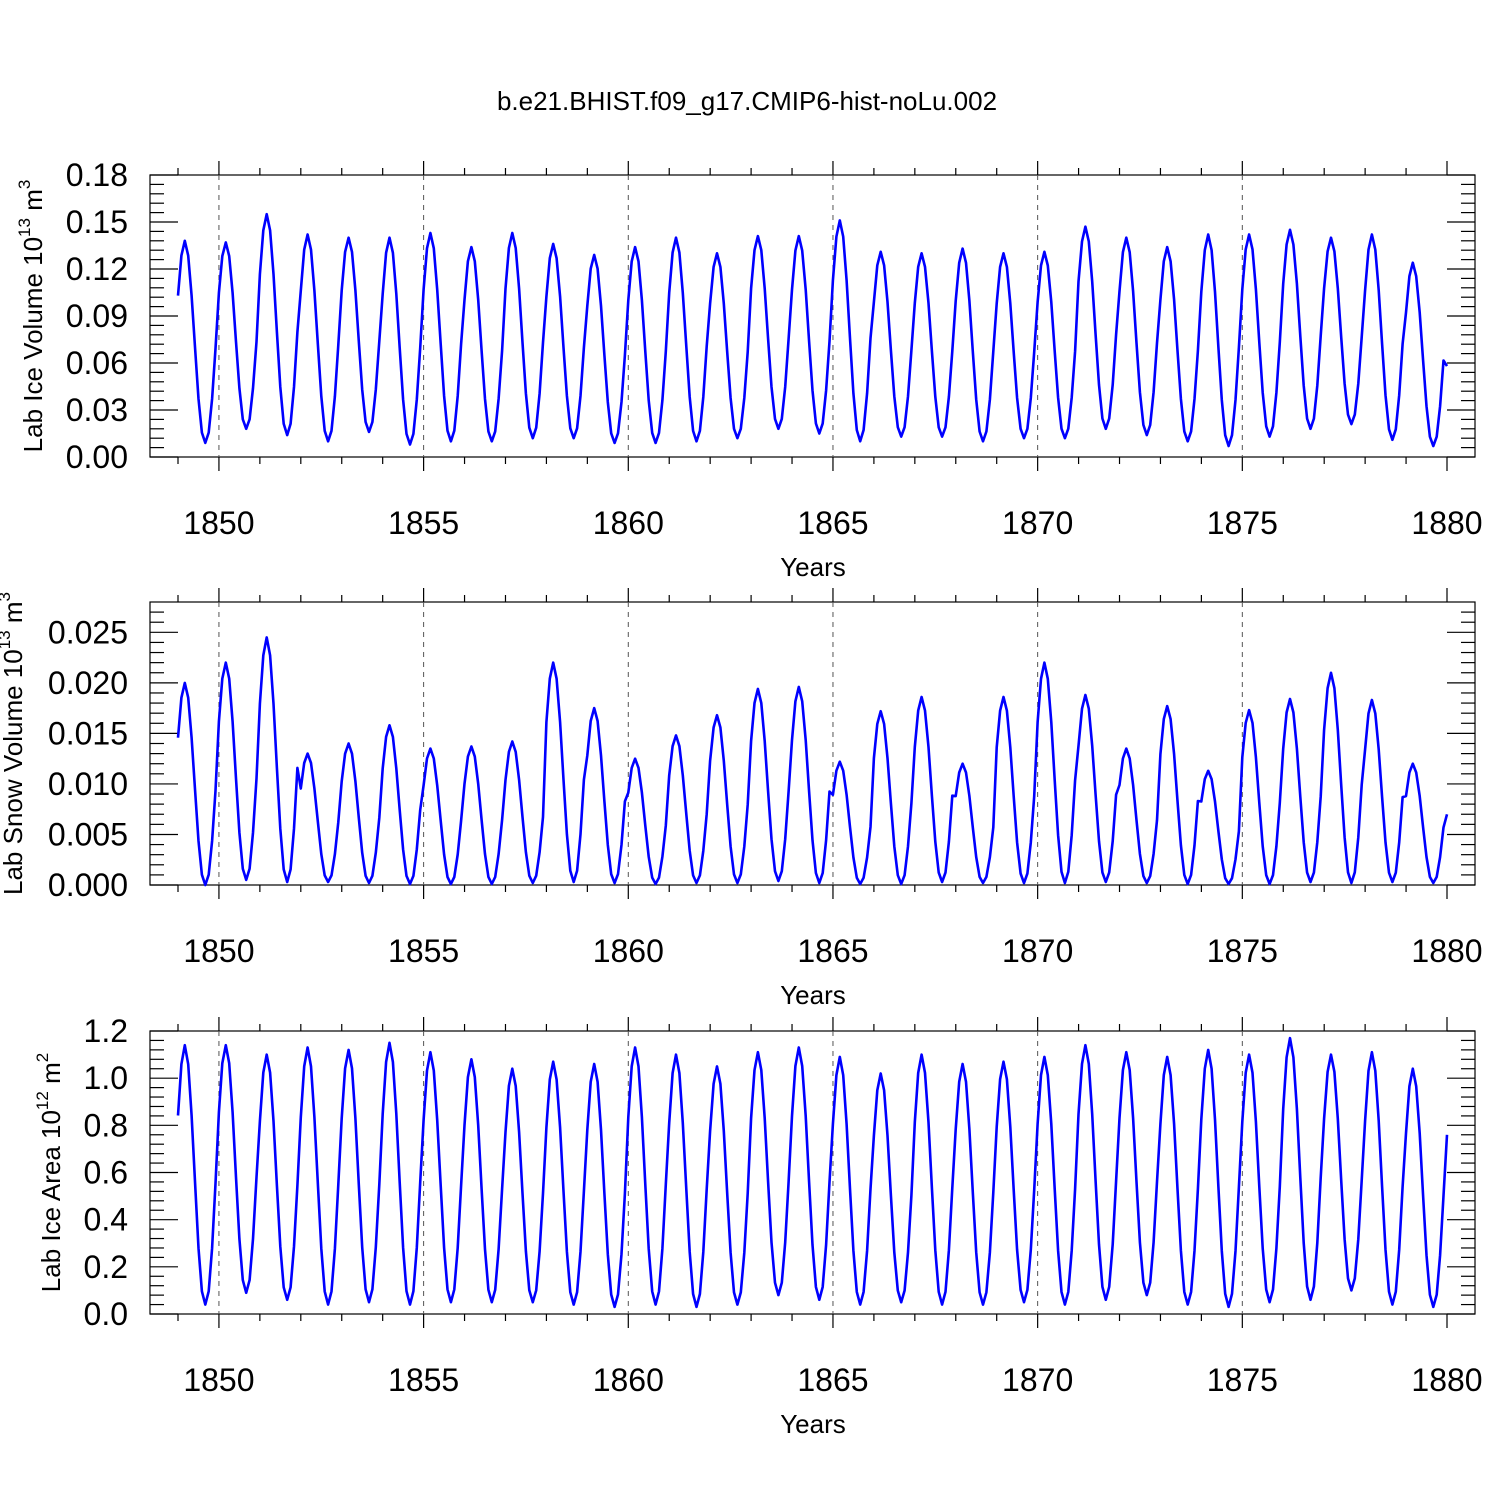 This screenshot has width=1500, height=1500. I want to click on y-tick-label: 0.06, so click(97, 363).